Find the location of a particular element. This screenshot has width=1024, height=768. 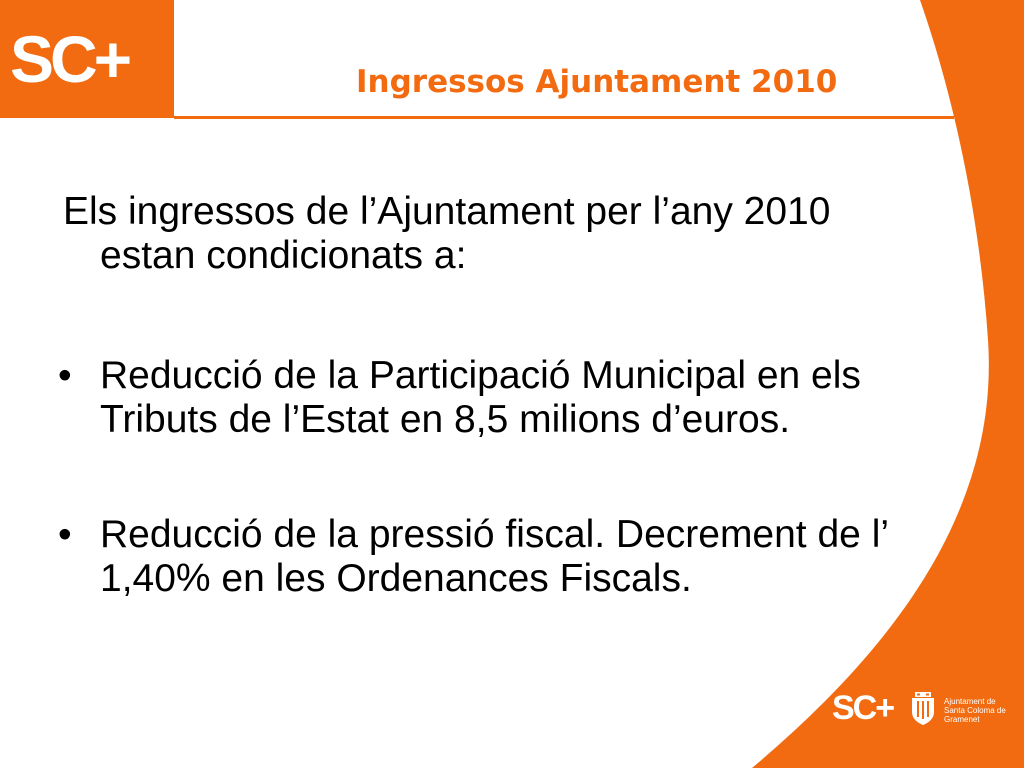

logo-block: SC+ is located at coordinates (87, 59).